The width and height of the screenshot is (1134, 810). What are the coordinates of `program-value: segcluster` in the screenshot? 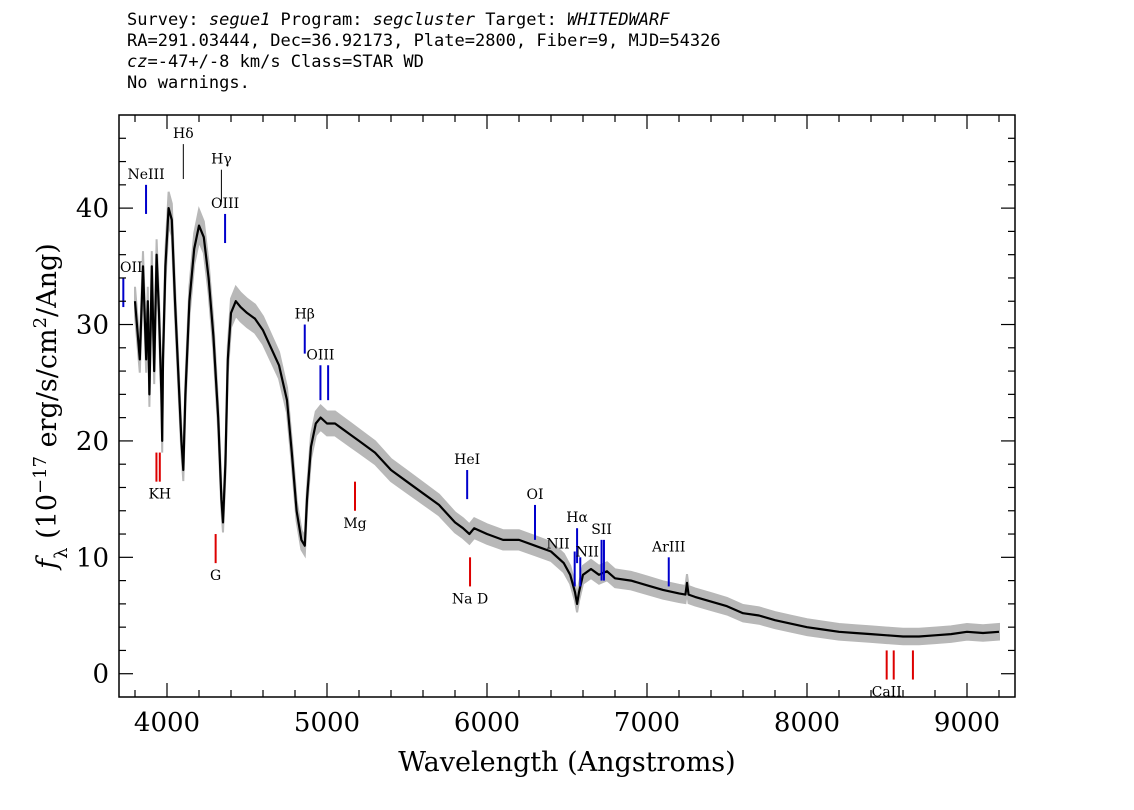 It's located at (424, 20).